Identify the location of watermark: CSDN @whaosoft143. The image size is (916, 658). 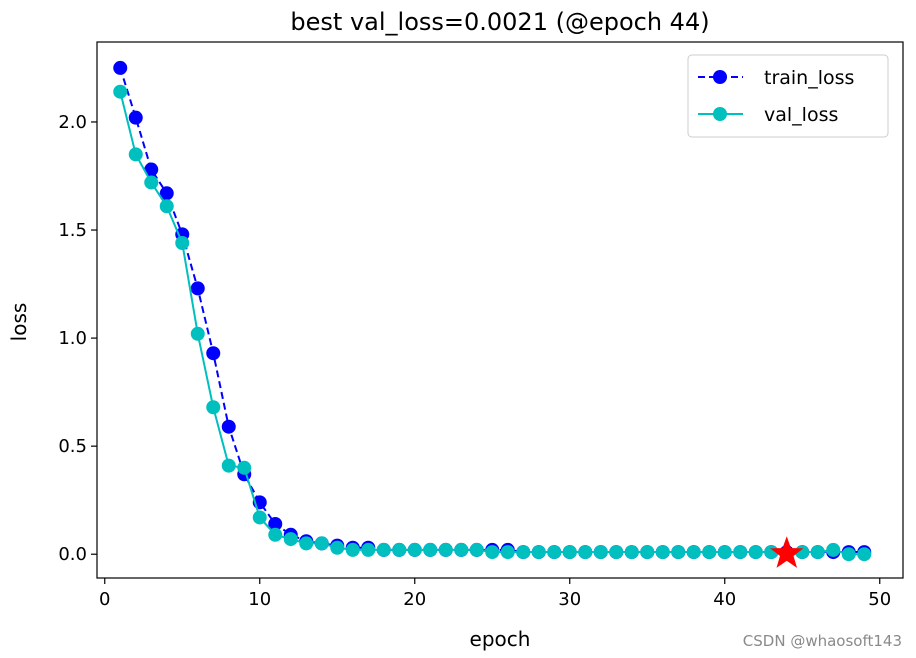
(822, 641).